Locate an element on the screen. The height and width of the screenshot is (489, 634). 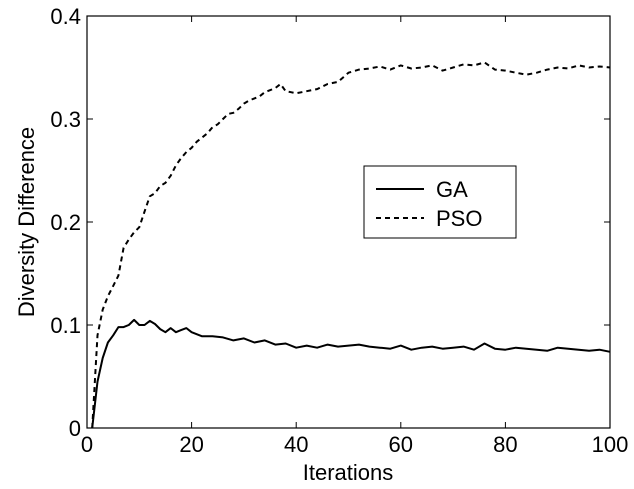
x-tick-label: 80 is located at coordinates (505, 444).